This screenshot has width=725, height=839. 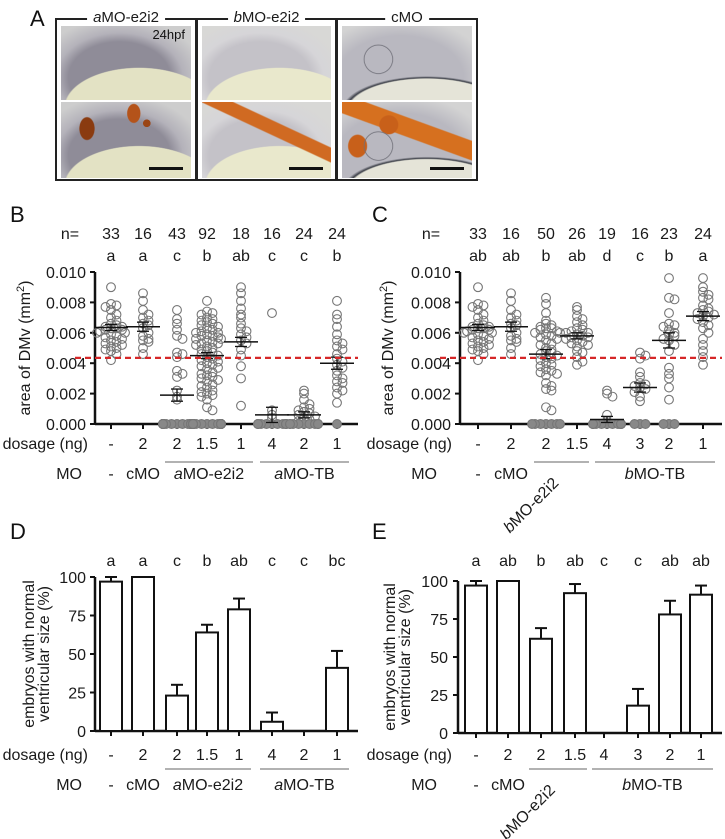 I want to click on y-axis-label-superscript: 2, so click(x=384, y=289).